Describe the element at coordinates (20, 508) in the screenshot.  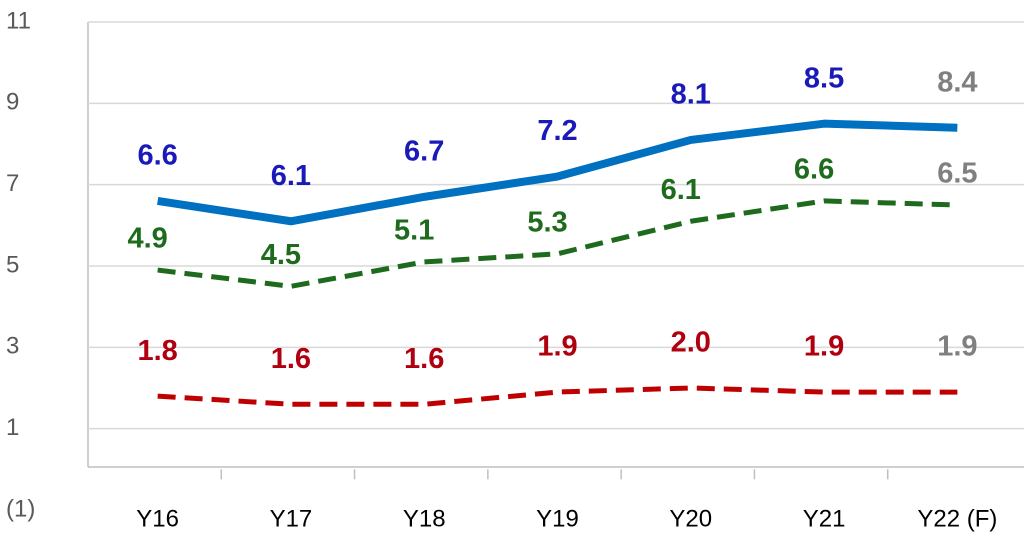
I see `y-tick-label: (1)` at that location.